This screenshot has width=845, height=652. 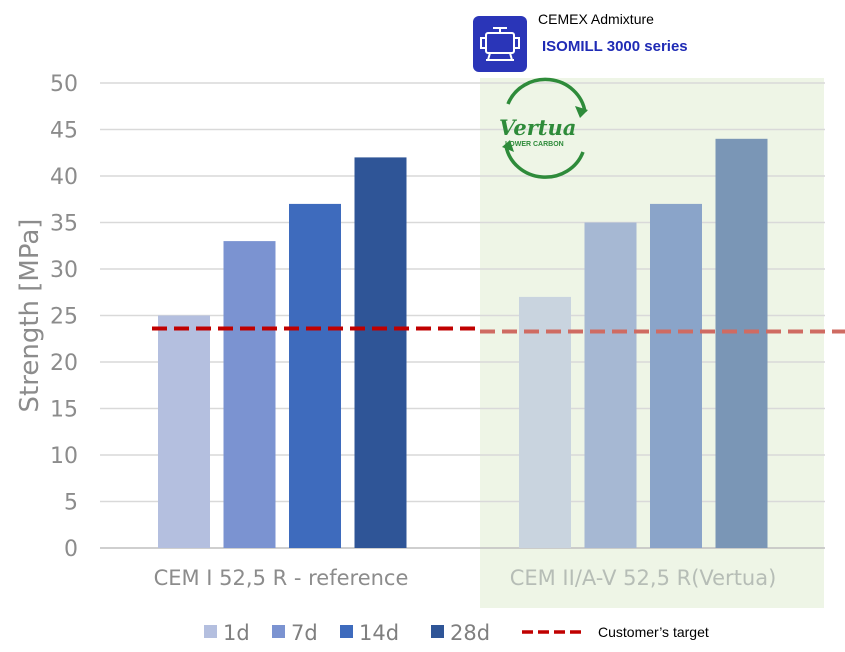 I want to click on vertua-arrow-bottom, so click(x=508, y=146).